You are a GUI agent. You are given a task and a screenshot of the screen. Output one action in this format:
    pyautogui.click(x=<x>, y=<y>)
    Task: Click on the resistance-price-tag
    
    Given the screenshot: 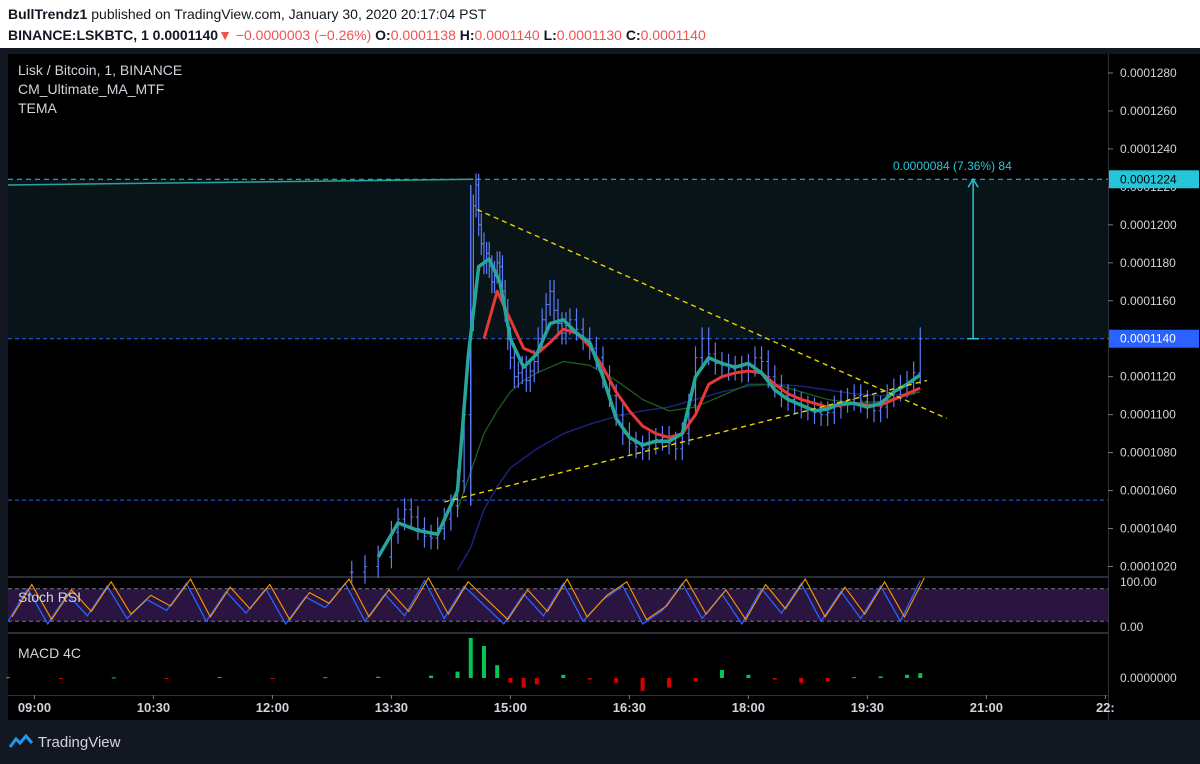 What is the action you would take?
    pyautogui.click(x=1154, y=179)
    